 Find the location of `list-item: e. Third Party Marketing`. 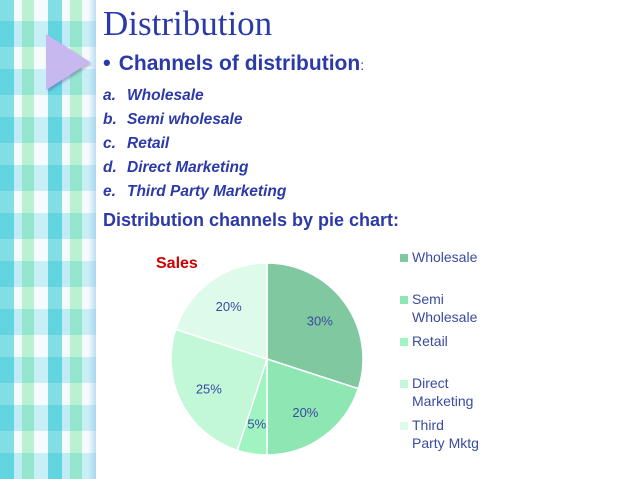

list-item: e. Third Party Marketing is located at coordinates (194, 192).